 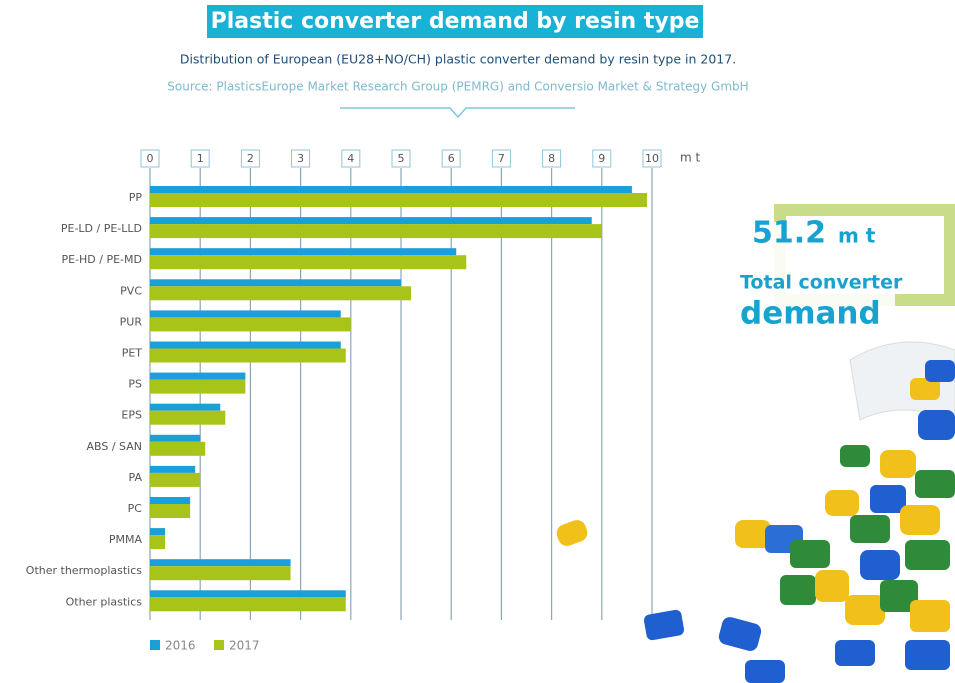 What do you see at coordinates (101, 259) in the screenshot?
I see `y-tick-label: PE-HD / PE-MD` at bounding box center [101, 259].